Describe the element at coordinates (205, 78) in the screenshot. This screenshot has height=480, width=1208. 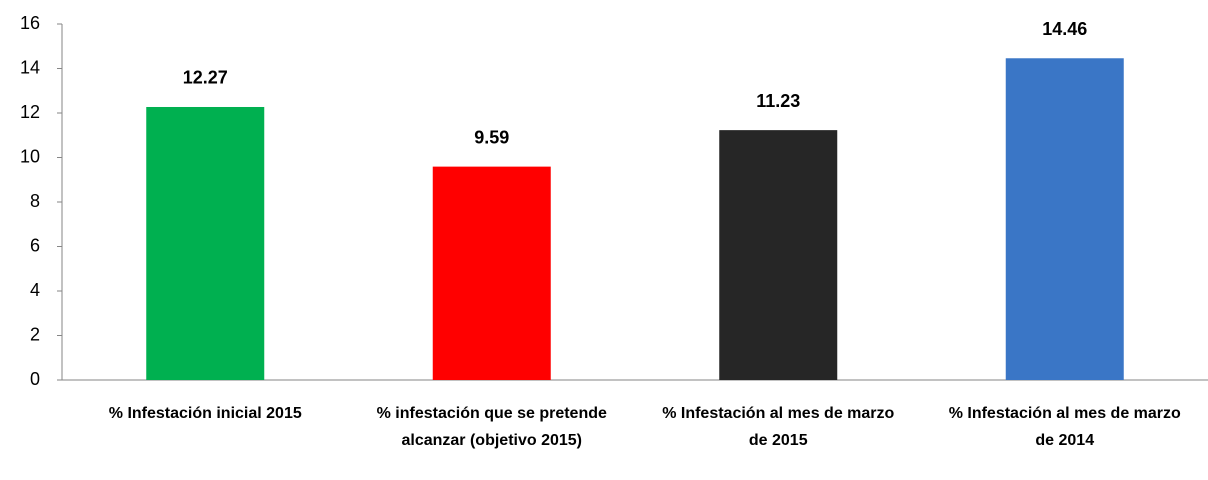
I see `data-label: 12.27` at that location.